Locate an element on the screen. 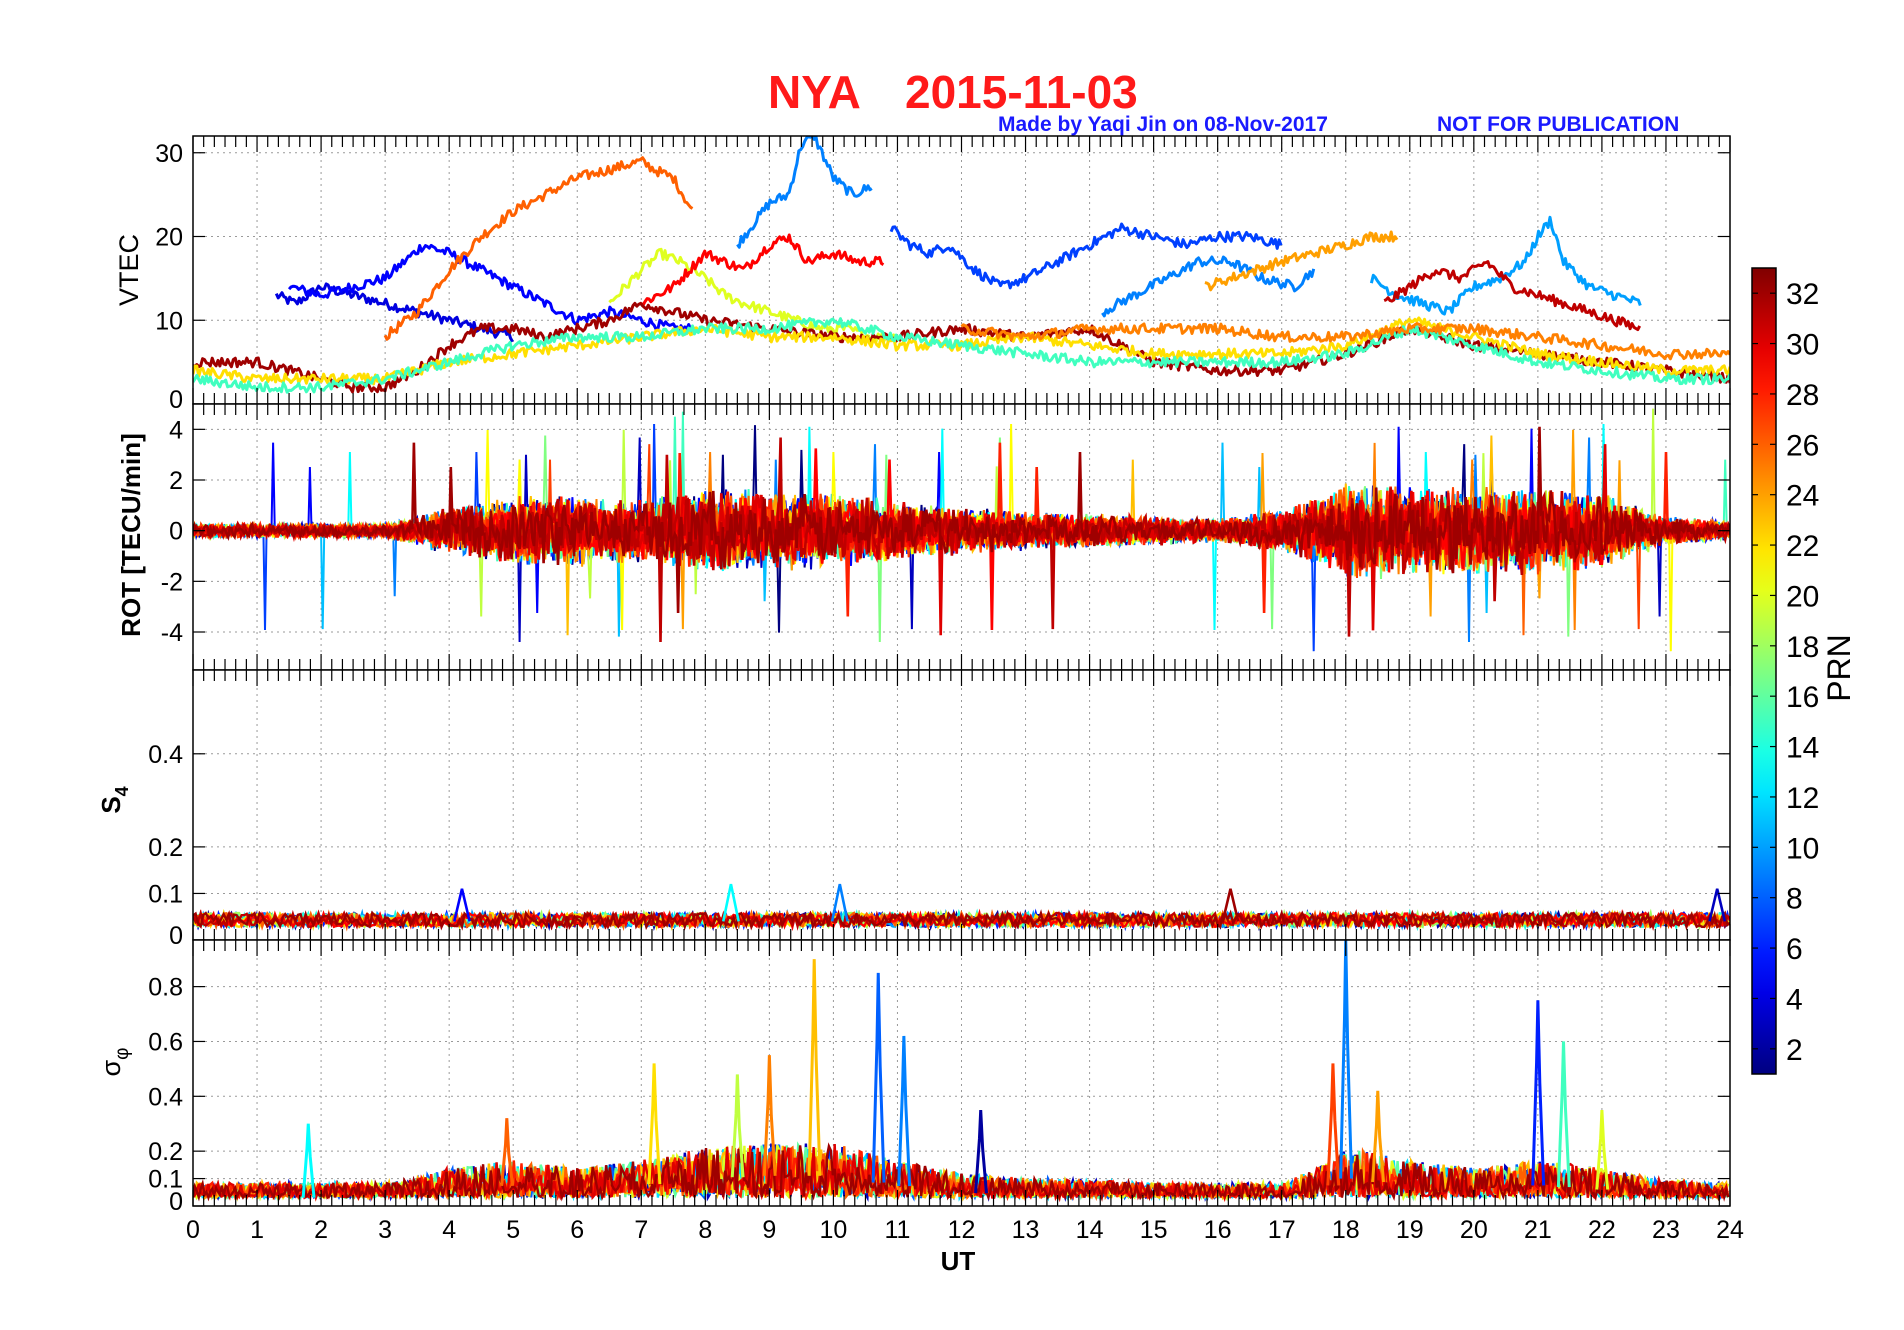 This screenshot has height=1330, width=1904. colorbar-tick-label: 10 is located at coordinates (1802, 848).